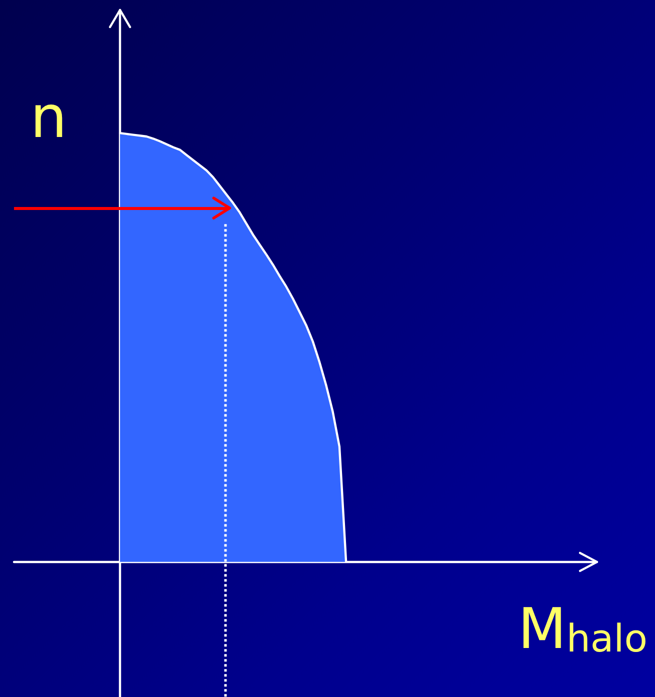 The width and height of the screenshot is (655, 697). I want to click on x-axis-title: Mhalo, so click(583, 629).